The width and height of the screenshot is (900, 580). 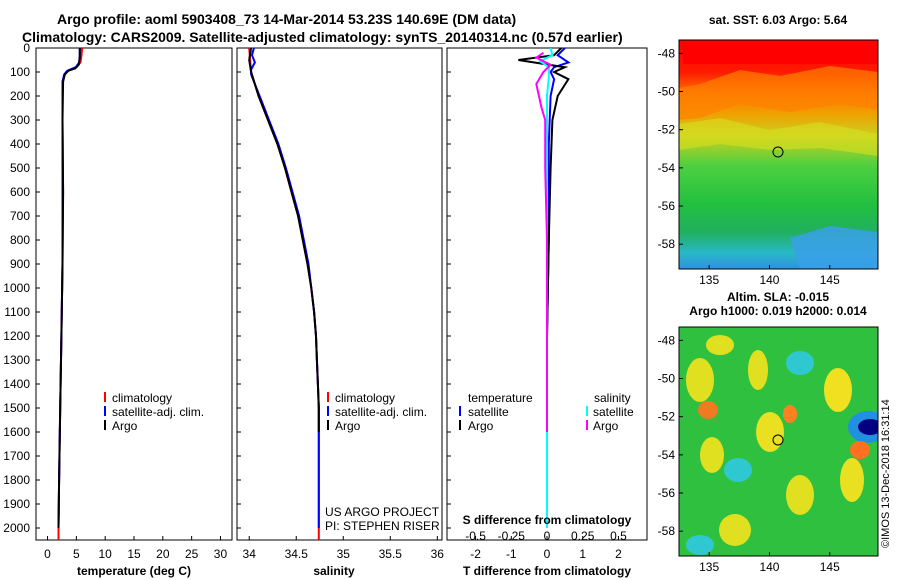 What do you see at coordinates (544, 288) in the screenshot?
I see `difference-profiles` at bounding box center [544, 288].